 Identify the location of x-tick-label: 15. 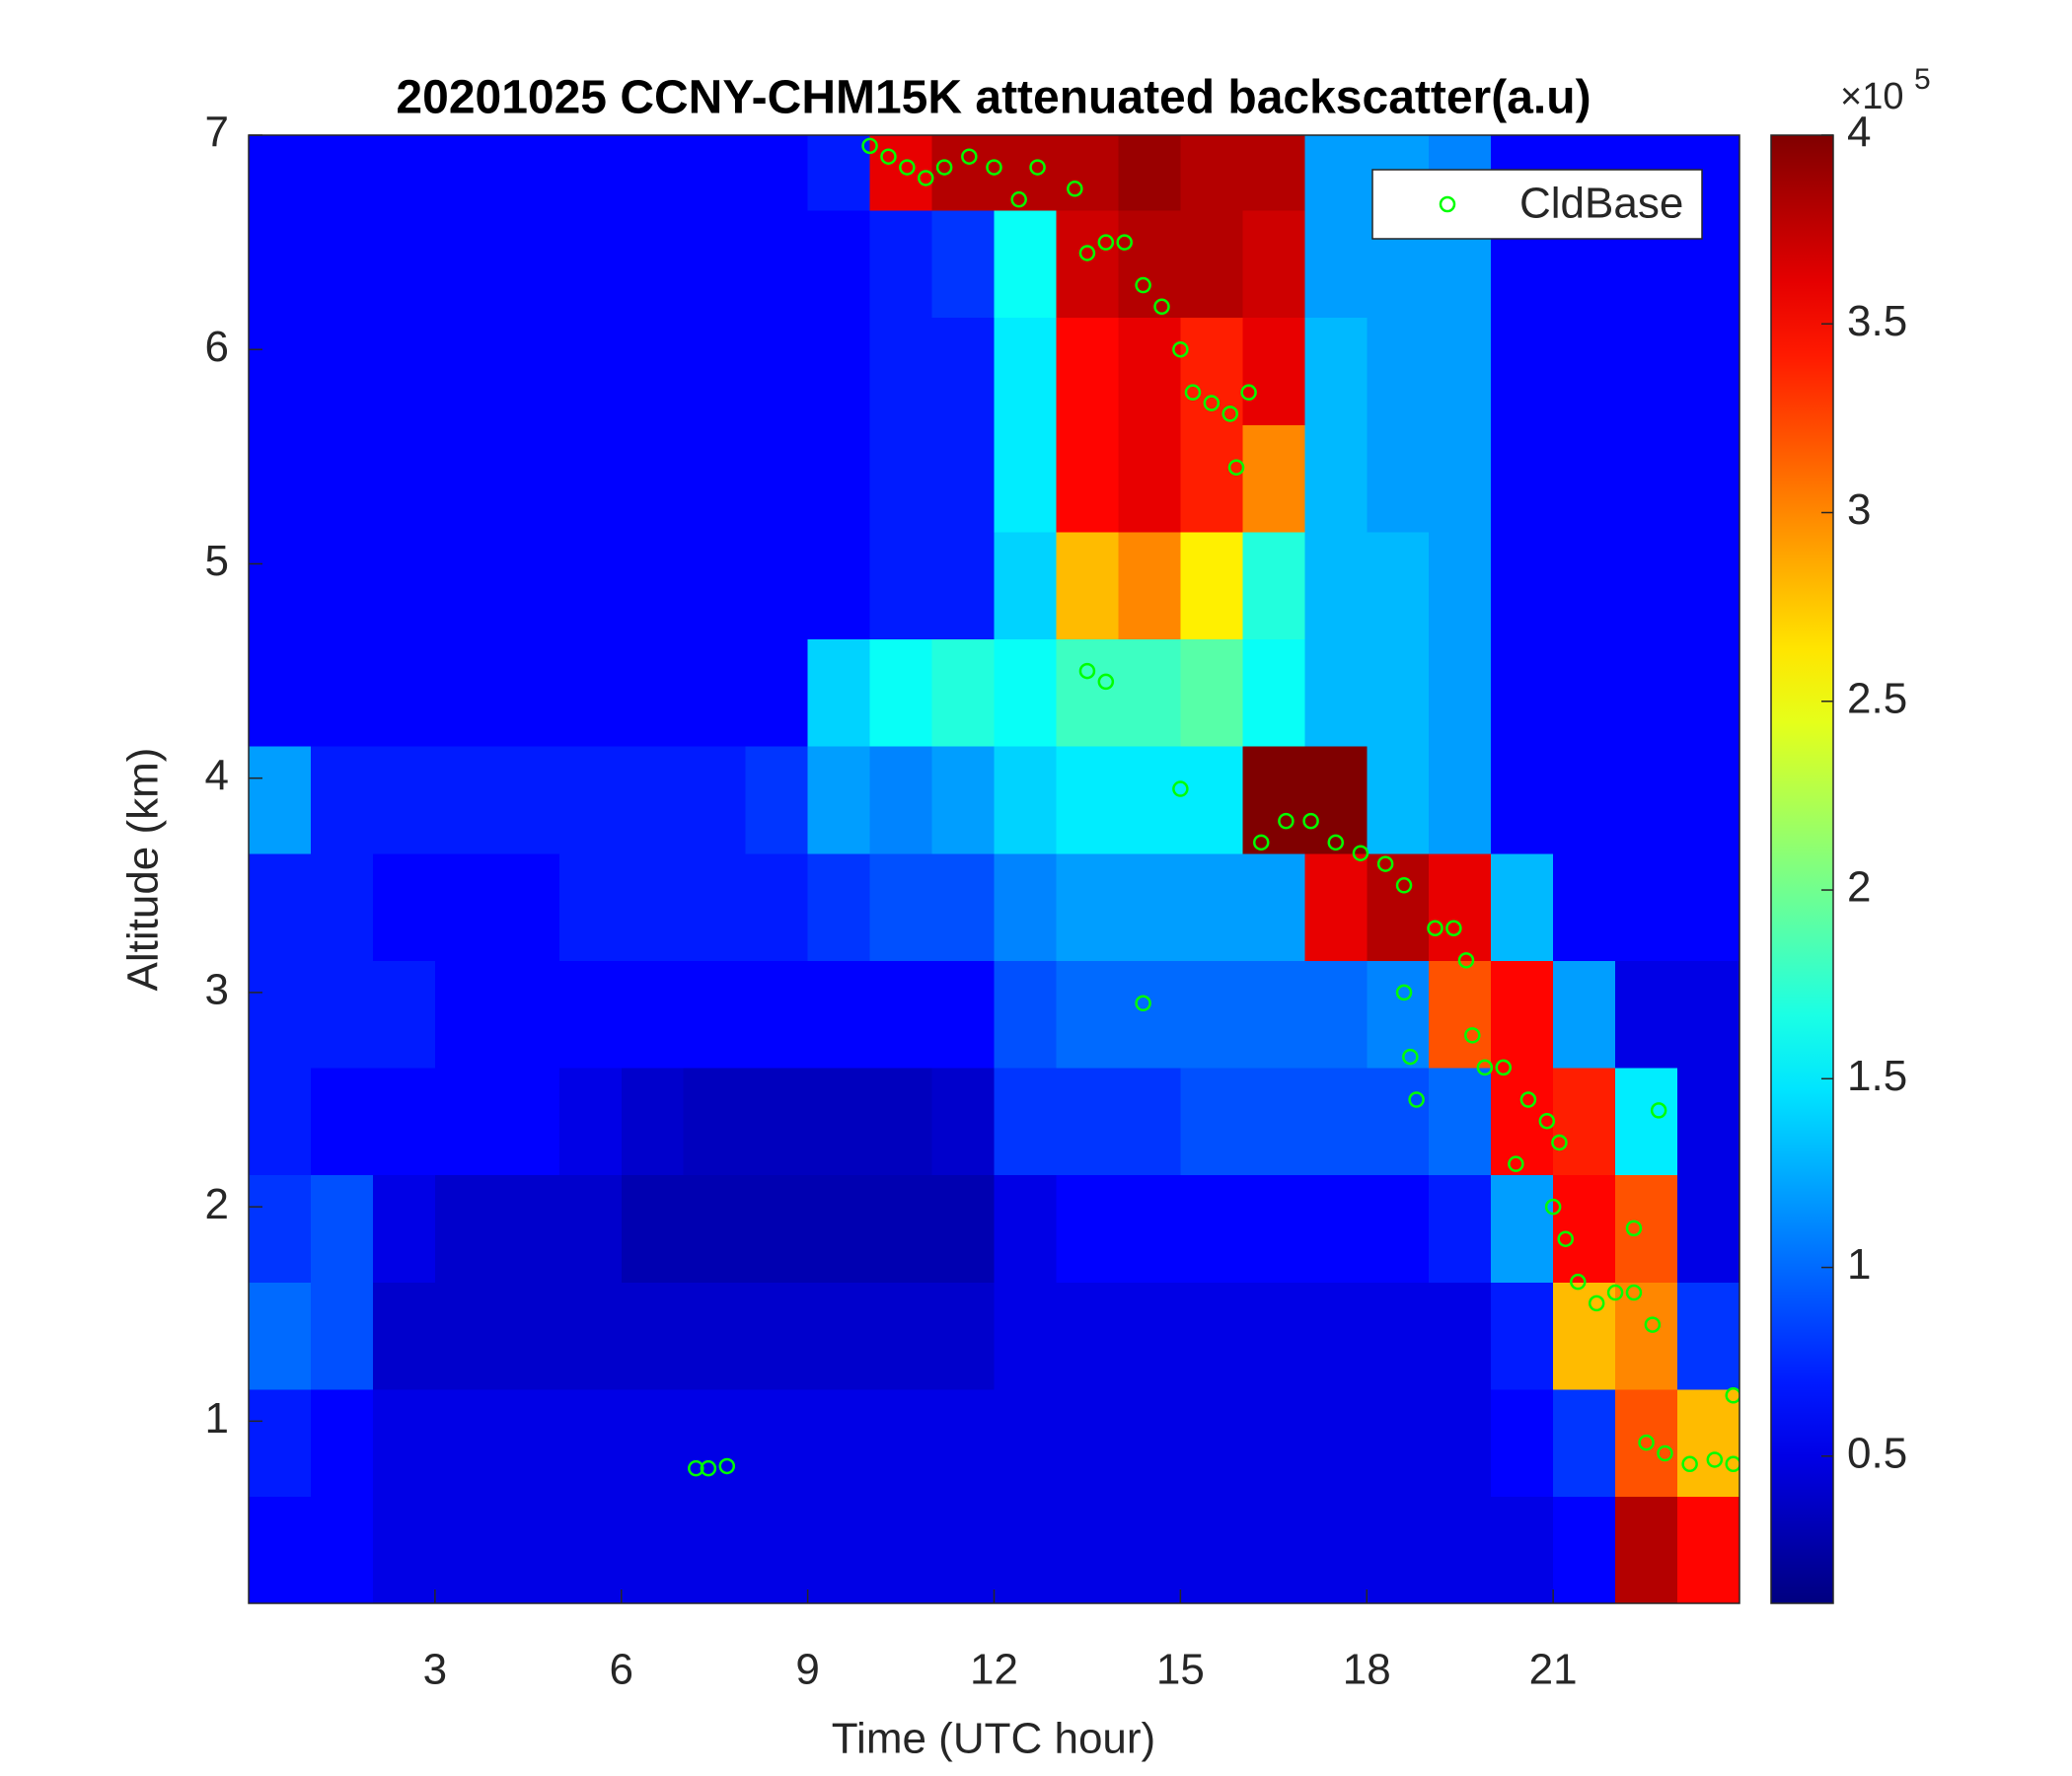
(1180, 1670).